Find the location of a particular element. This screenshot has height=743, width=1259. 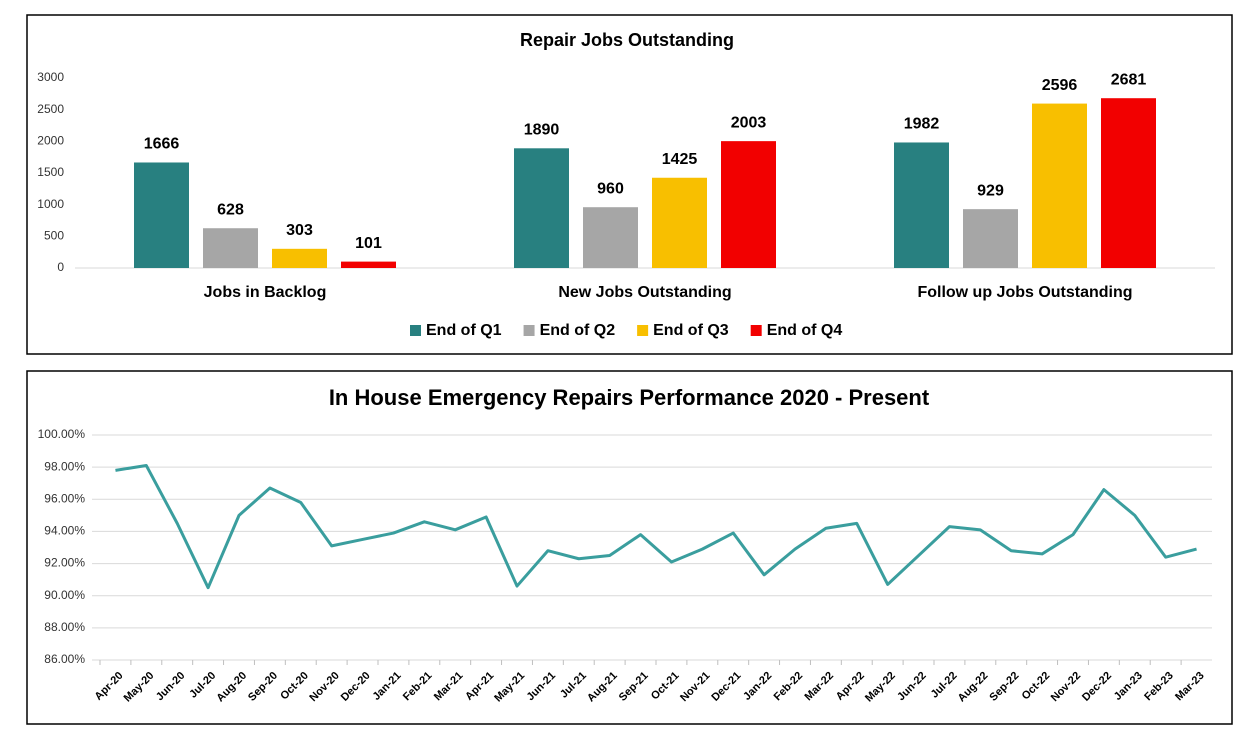

data-label: 303 is located at coordinates (299, 230).